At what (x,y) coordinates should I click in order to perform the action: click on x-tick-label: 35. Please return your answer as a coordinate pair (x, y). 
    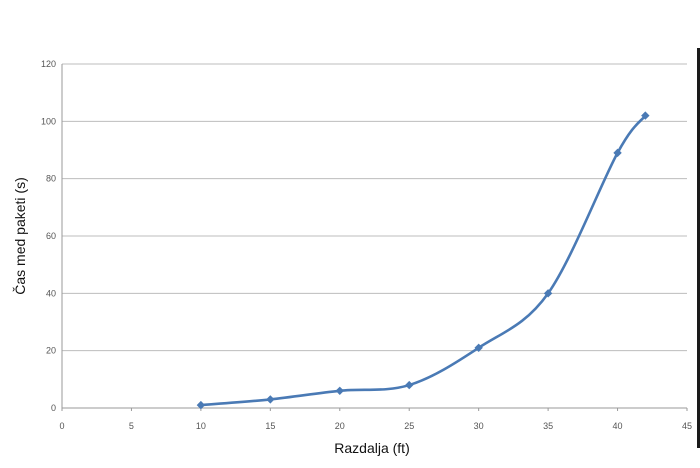
    Looking at the image, I should click on (548, 426).